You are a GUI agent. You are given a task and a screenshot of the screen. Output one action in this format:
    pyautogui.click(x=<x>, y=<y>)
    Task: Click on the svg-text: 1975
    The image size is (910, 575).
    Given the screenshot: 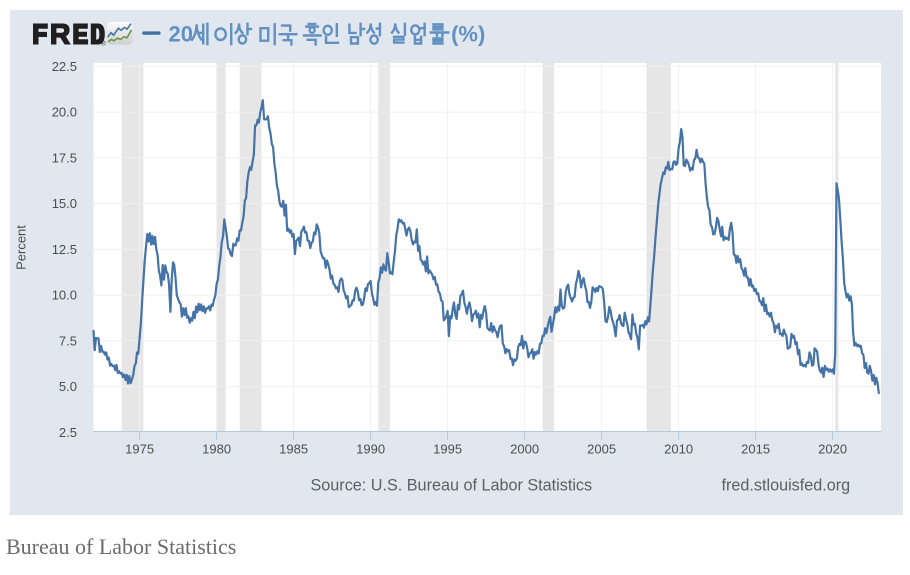 What is the action you would take?
    pyautogui.click(x=139, y=449)
    